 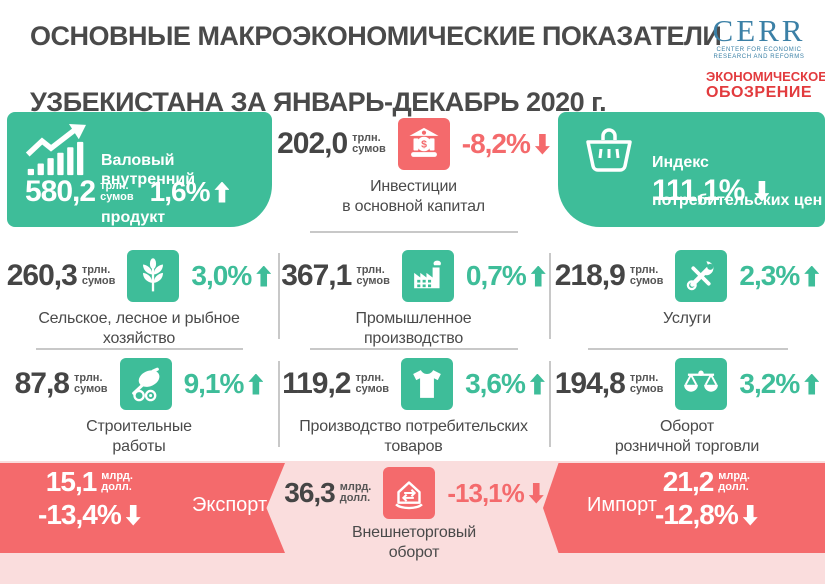 What do you see at coordinates (686, 318) in the screenshot?
I see `services-label: Услуги` at bounding box center [686, 318].